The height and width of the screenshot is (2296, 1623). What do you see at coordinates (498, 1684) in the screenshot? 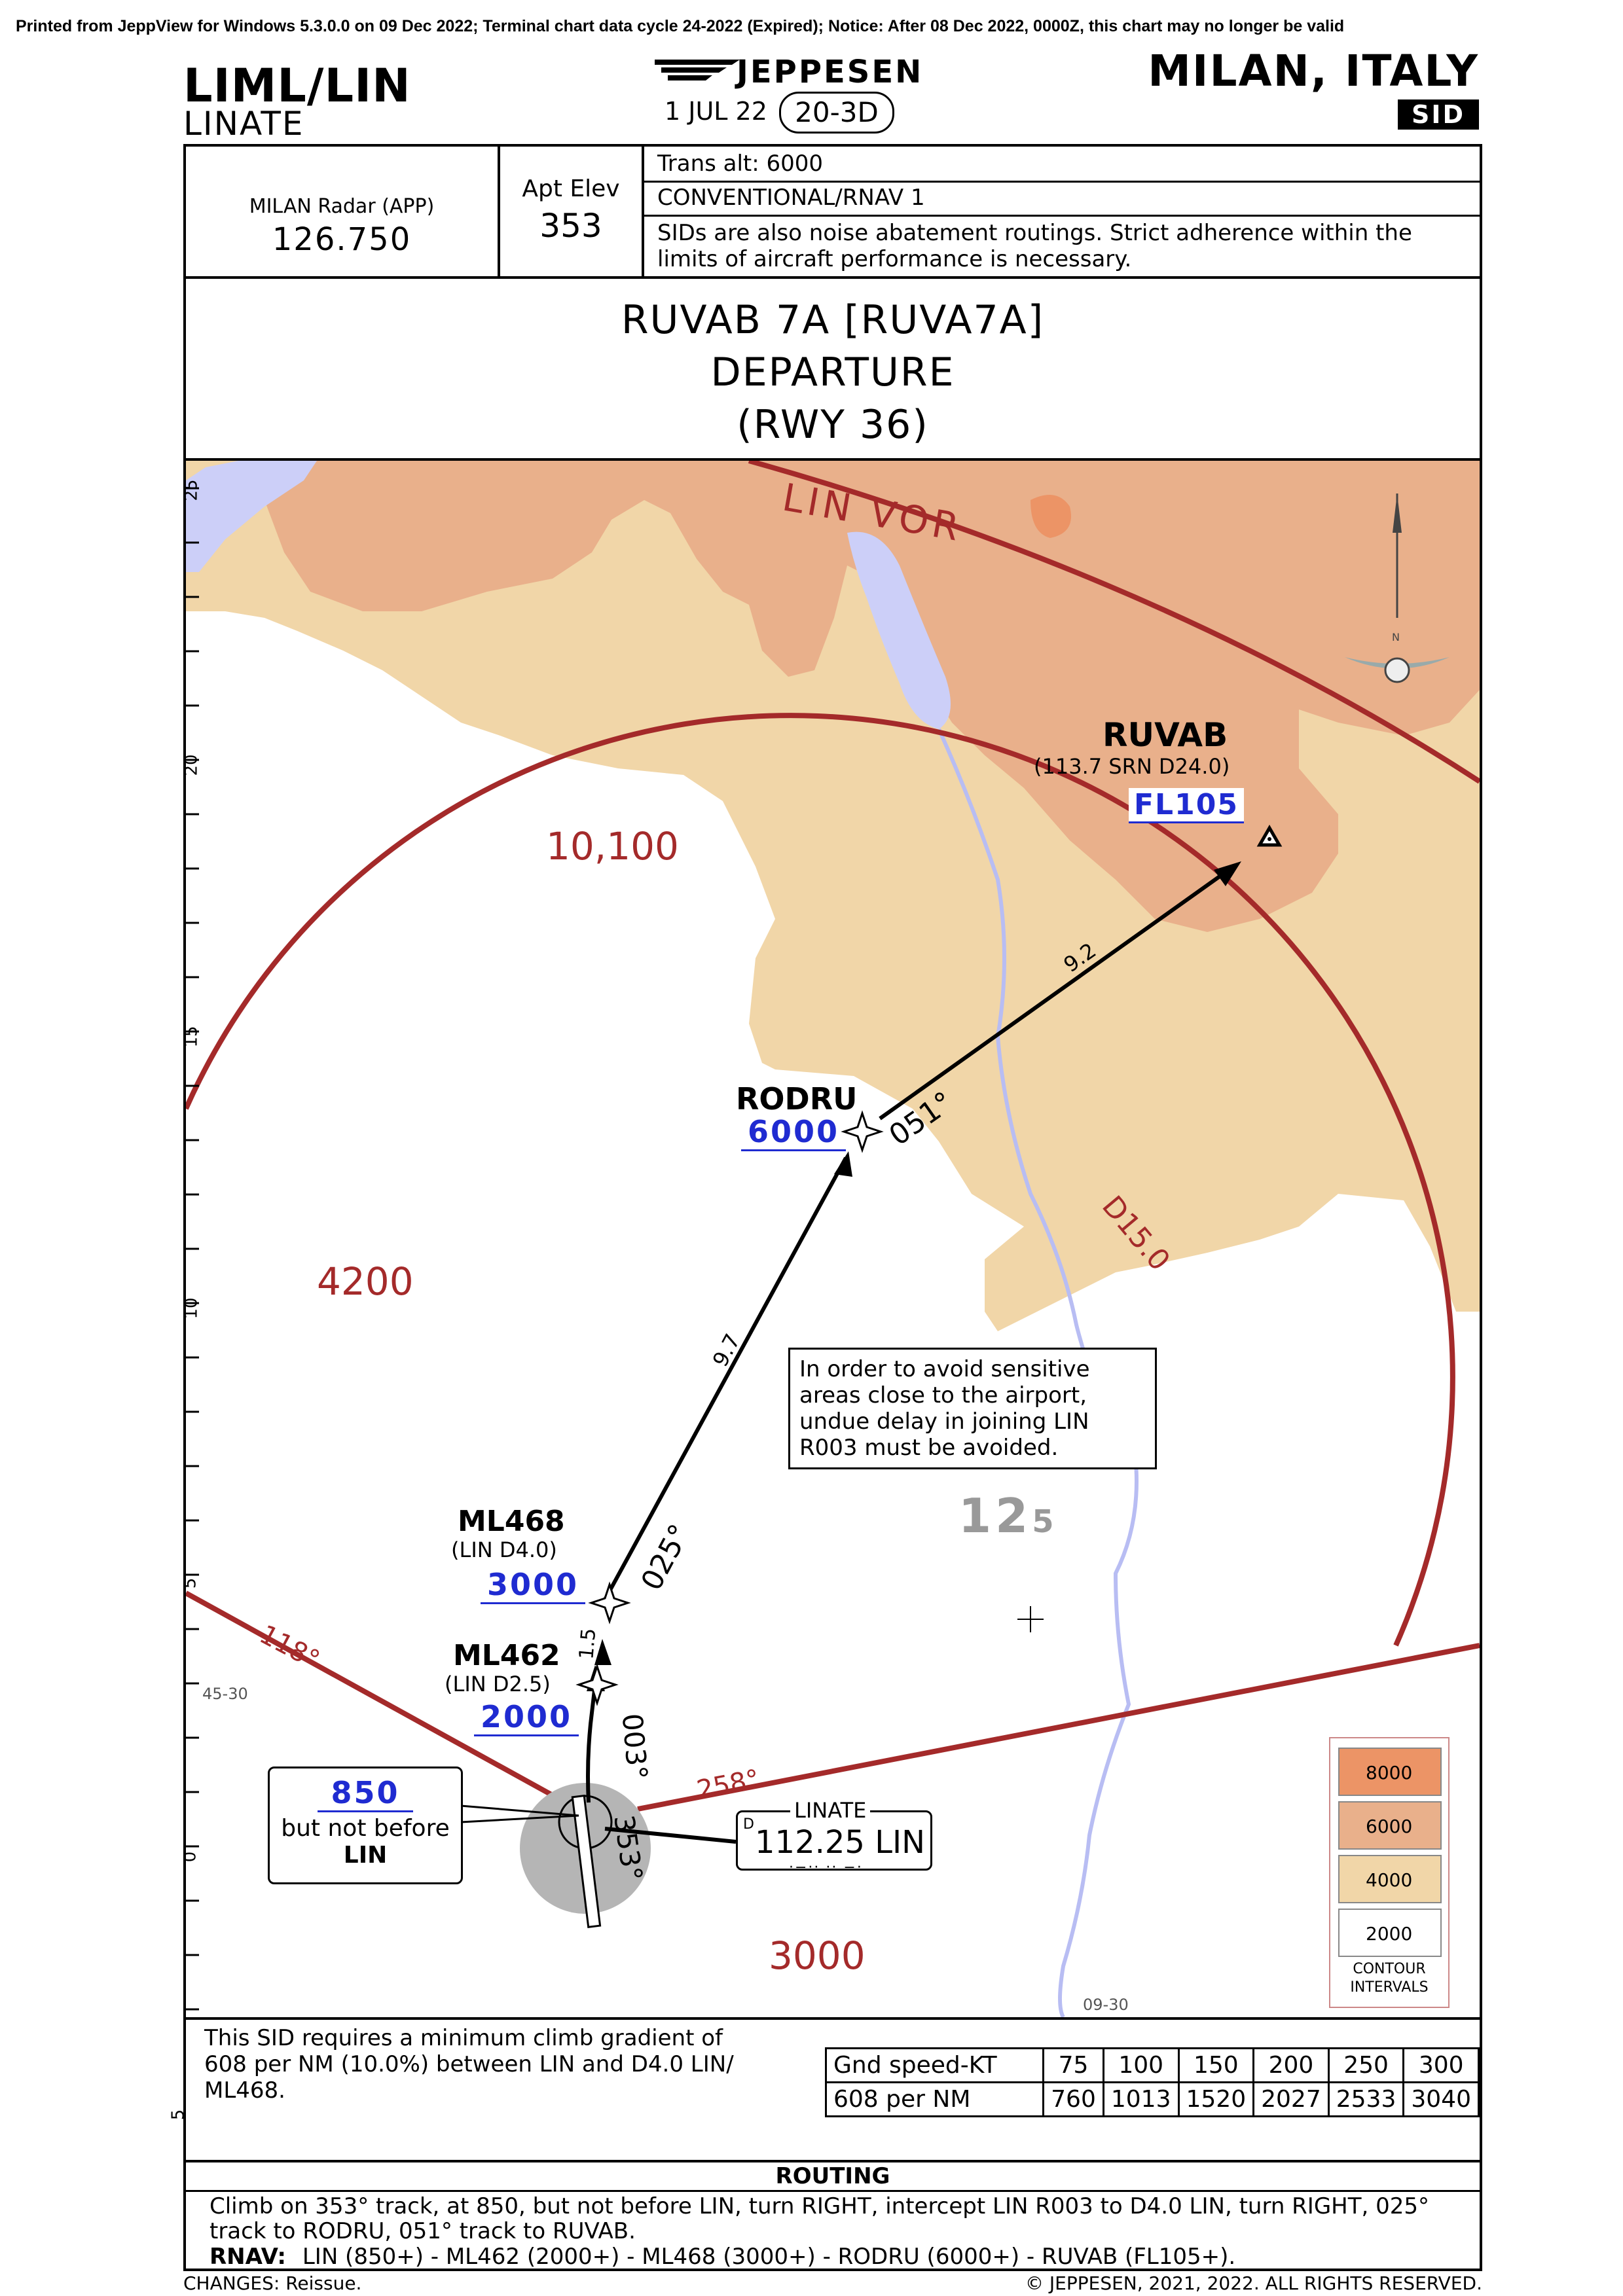
I see `ml462-reference: (LIN D2.5)` at bounding box center [498, 1684].